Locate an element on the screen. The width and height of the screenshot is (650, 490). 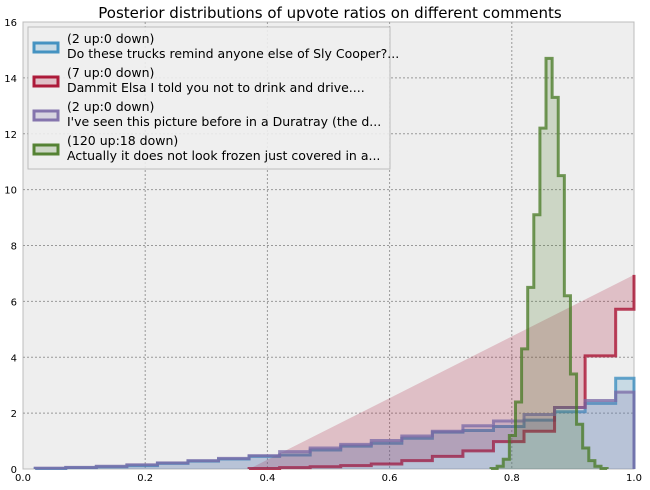
x-tick-label: 0.4 is located at coordinates (267, 478).